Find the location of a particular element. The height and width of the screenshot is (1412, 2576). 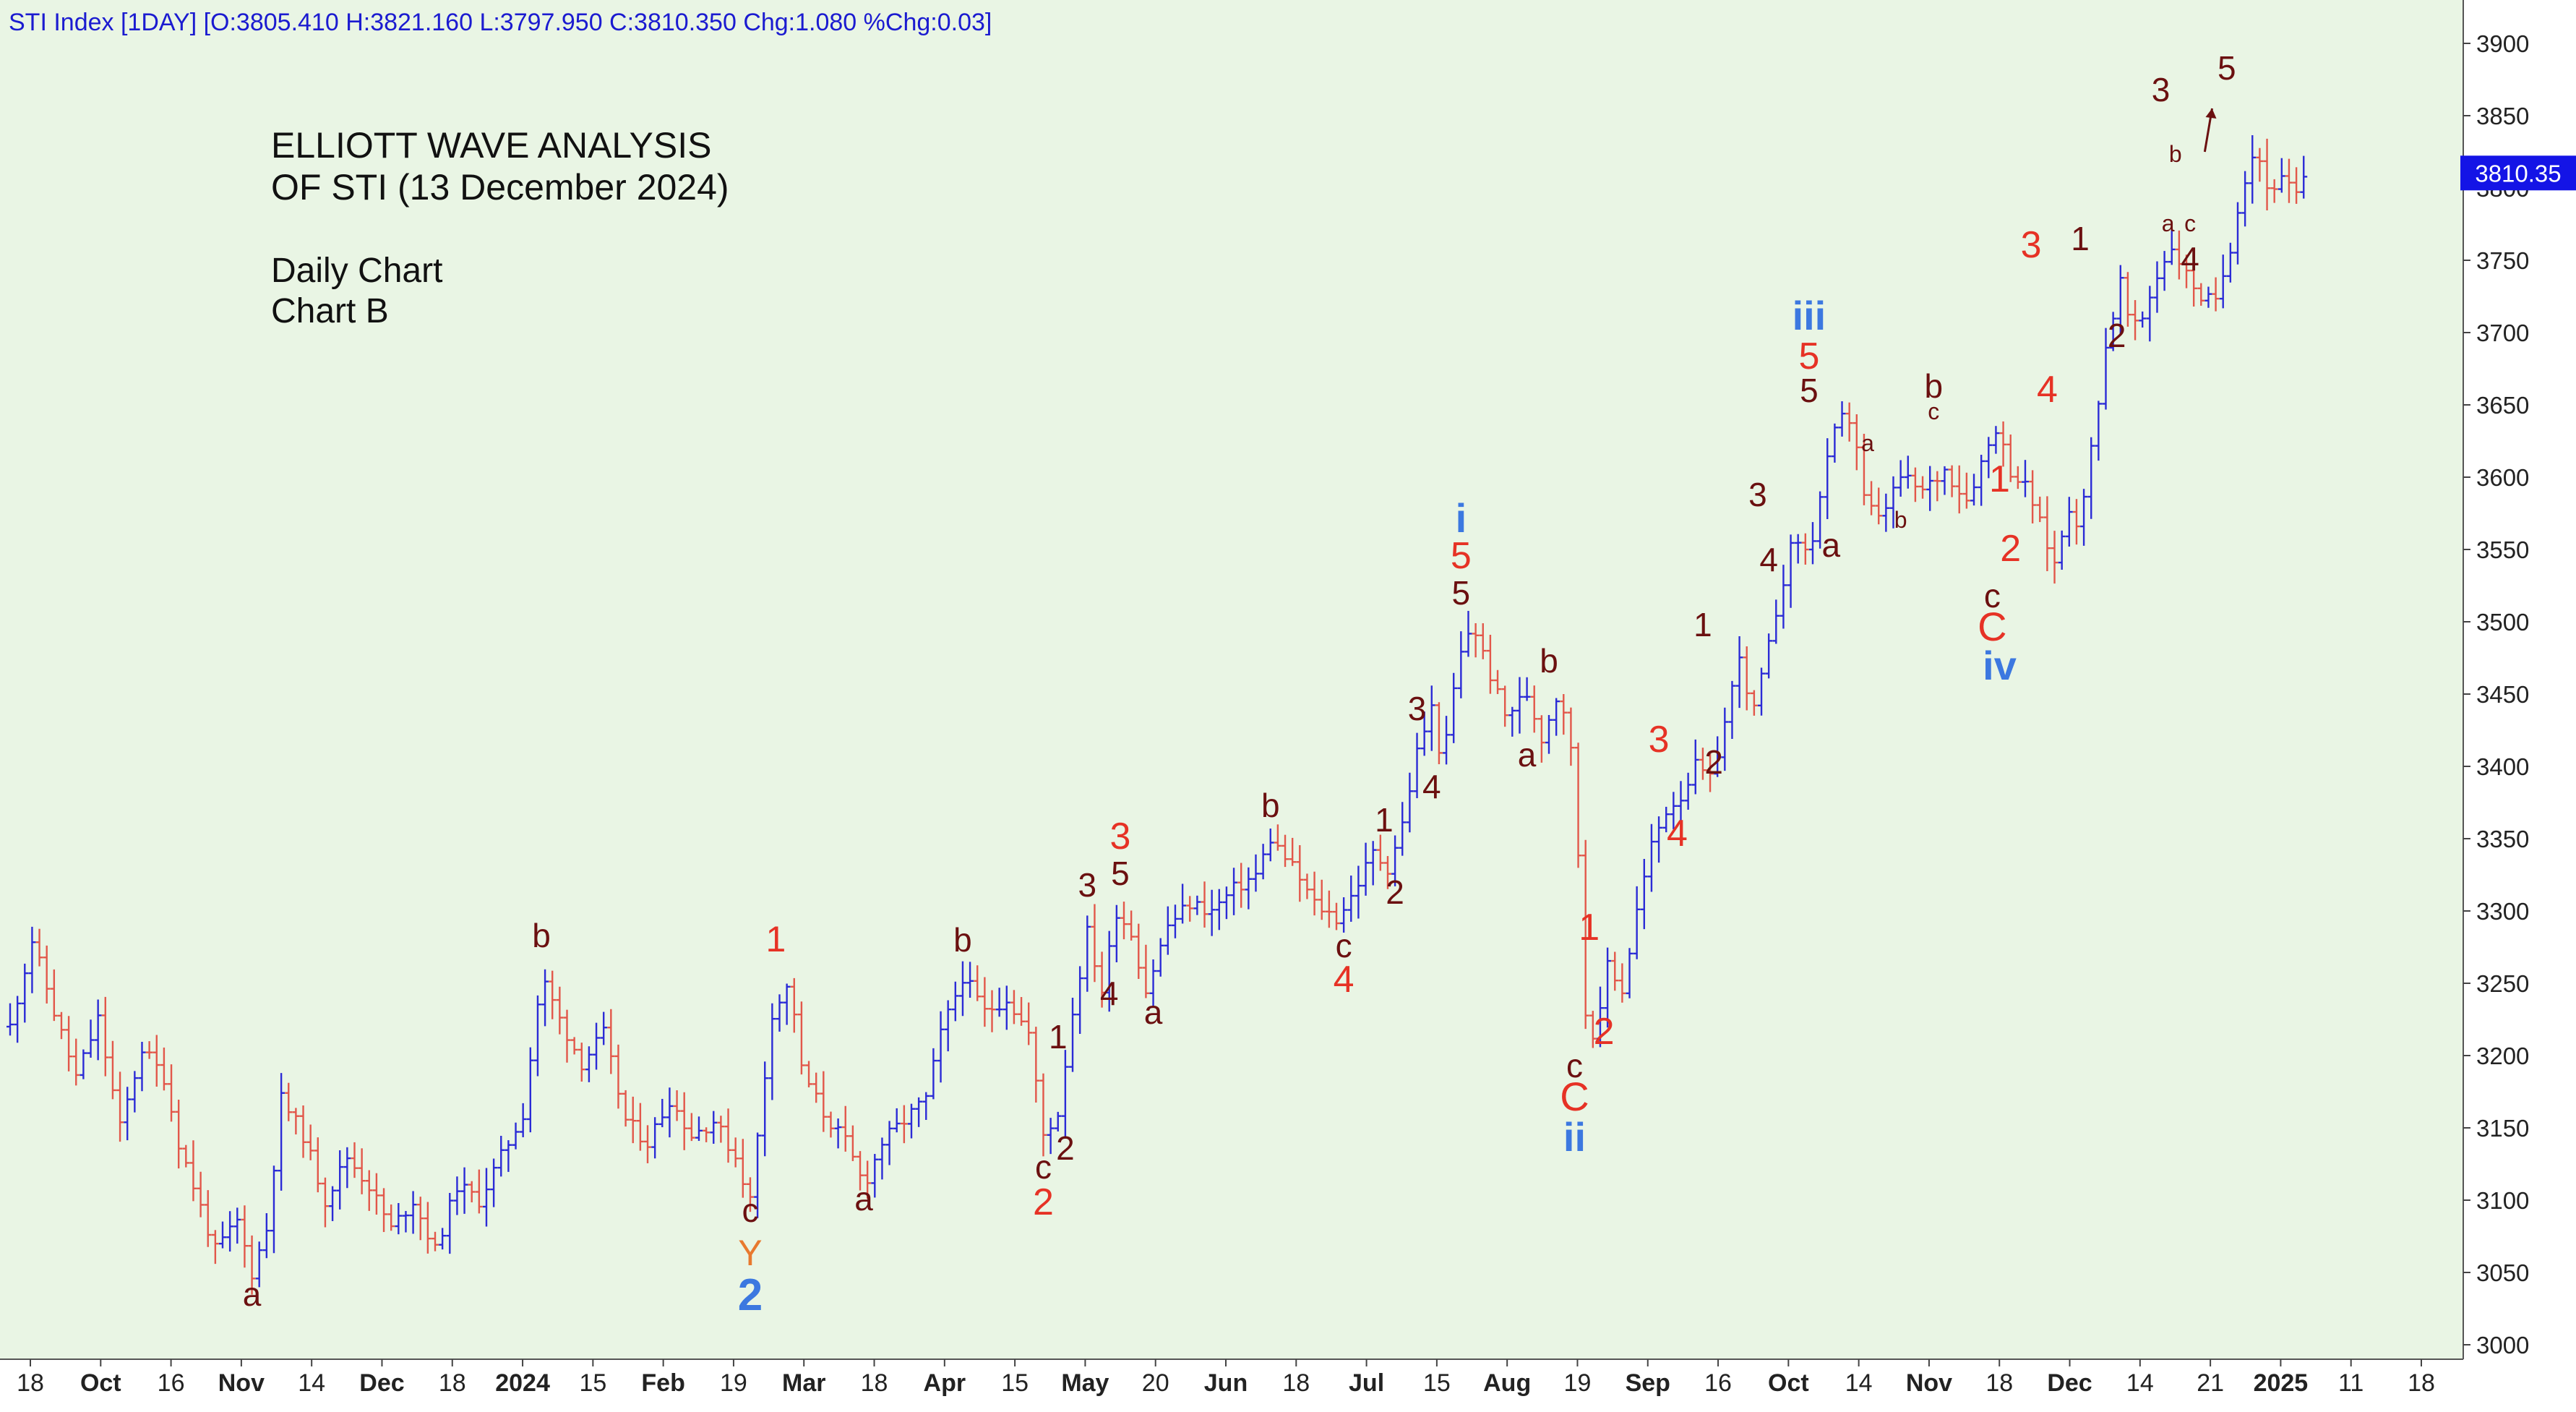

x-tick-label: Dec is located at coordinates (2070, 1383).